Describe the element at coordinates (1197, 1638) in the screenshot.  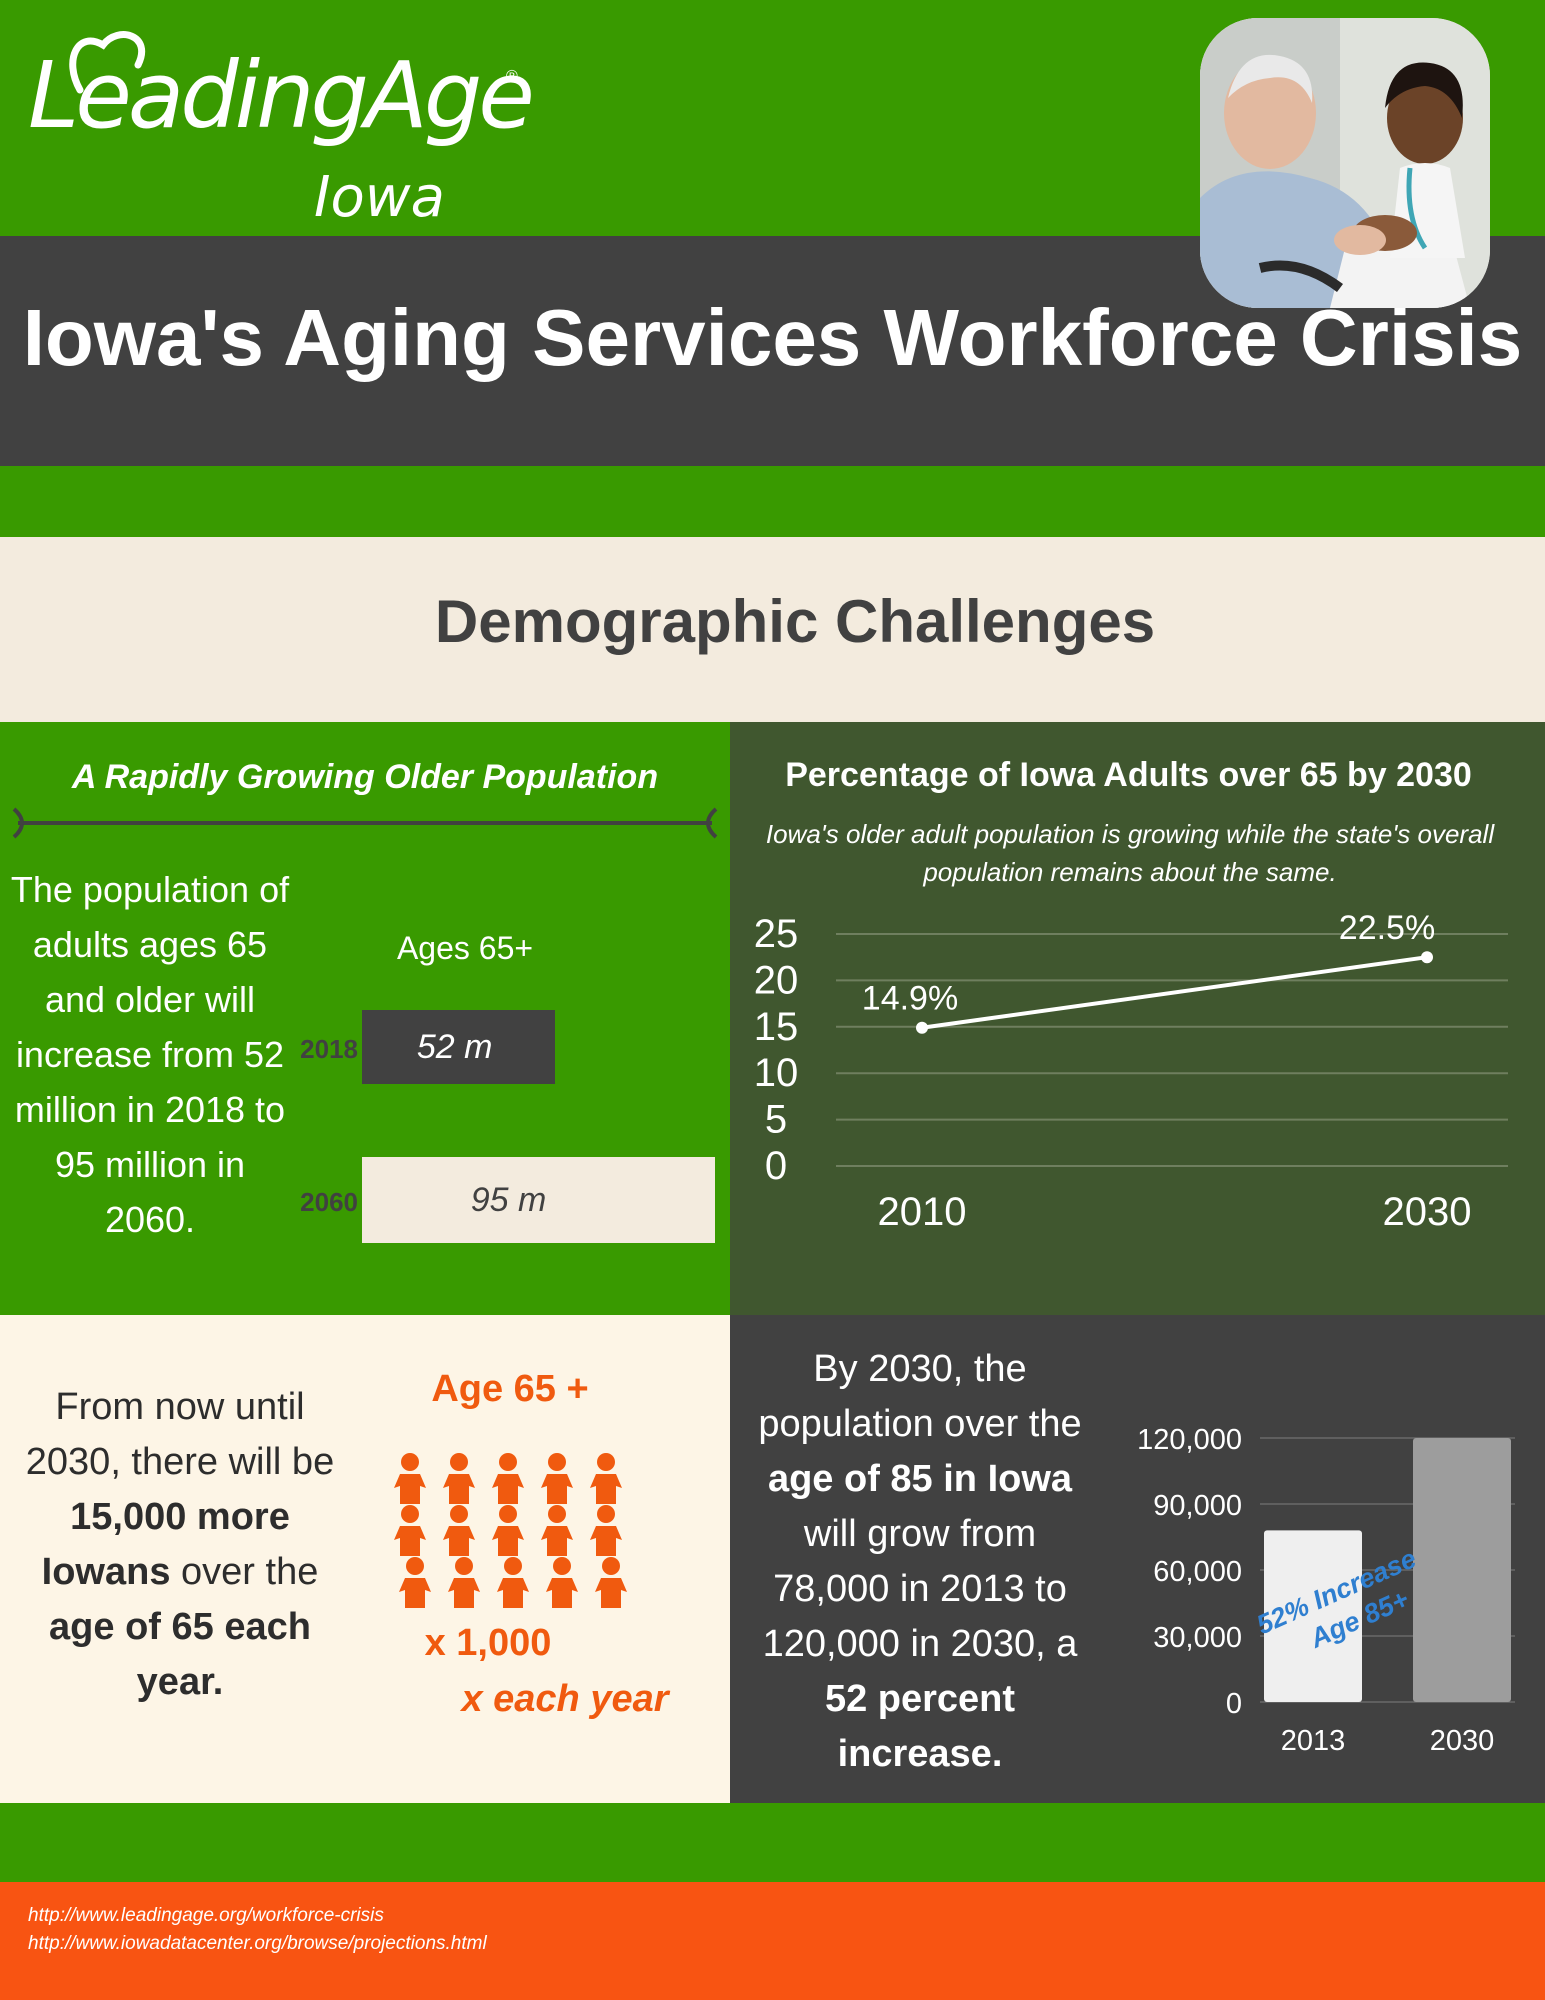
I see `y-tick-label: 30,000` at that location.